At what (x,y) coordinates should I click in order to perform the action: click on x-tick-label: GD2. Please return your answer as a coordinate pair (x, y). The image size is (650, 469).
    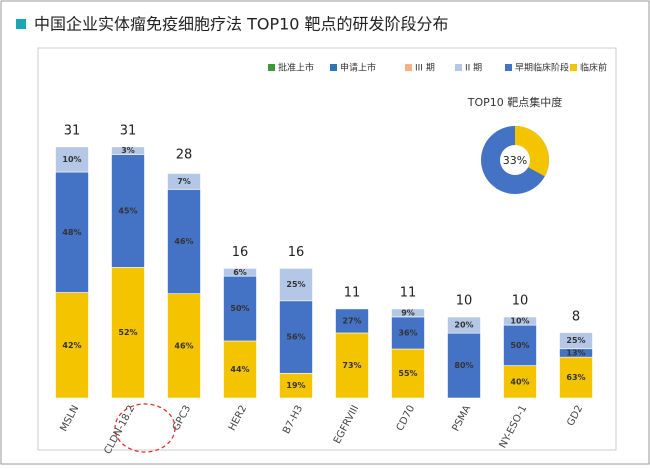
    Looking at the image, I should click on (575, 416).